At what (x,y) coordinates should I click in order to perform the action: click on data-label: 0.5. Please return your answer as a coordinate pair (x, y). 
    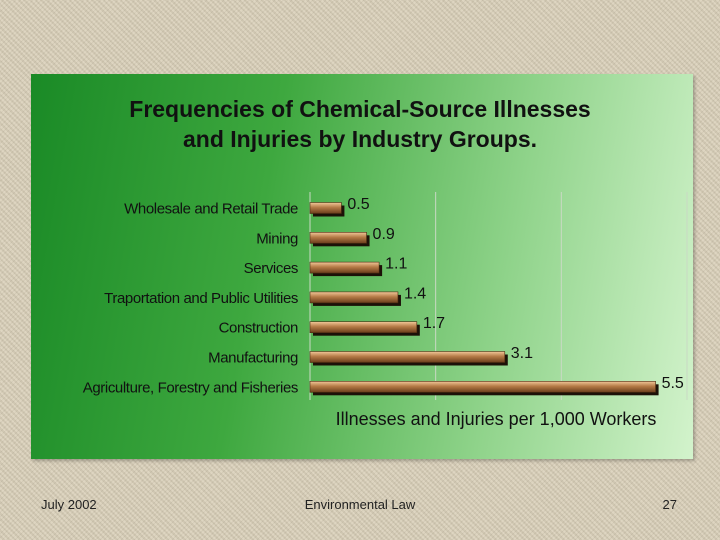
    Looking at the image, I should click on (358, 204).